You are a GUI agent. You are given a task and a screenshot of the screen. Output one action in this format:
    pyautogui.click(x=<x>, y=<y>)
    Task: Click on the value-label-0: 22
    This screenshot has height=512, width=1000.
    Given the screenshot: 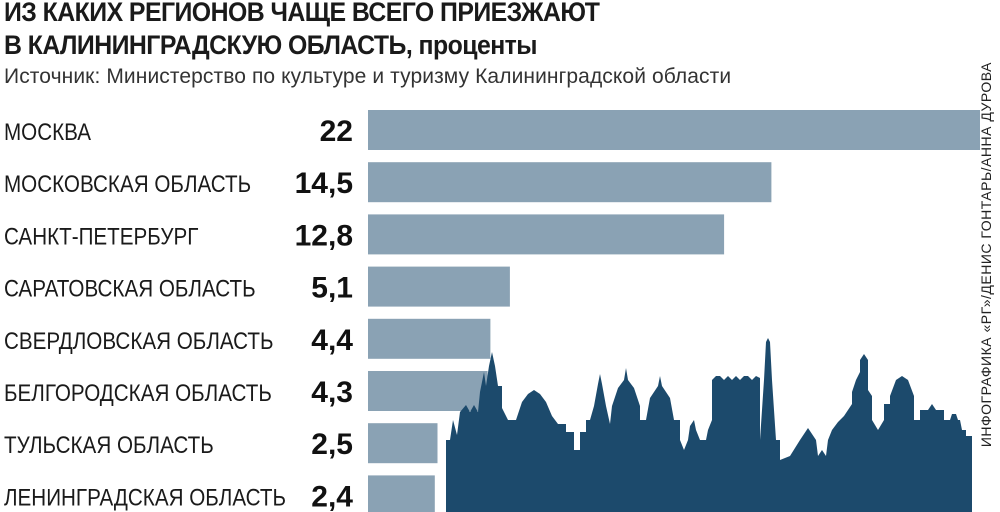 What is the action you would take?
    pyautogui.click(x=336, y=131)
    